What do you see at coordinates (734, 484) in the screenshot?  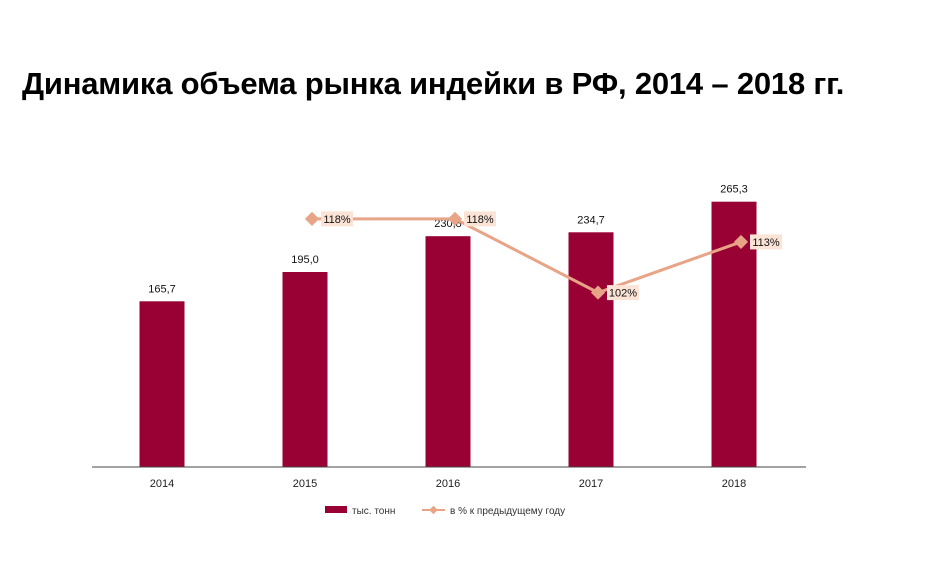 I see `x-tick-2018: 2018` at bounding box center [734, 484].